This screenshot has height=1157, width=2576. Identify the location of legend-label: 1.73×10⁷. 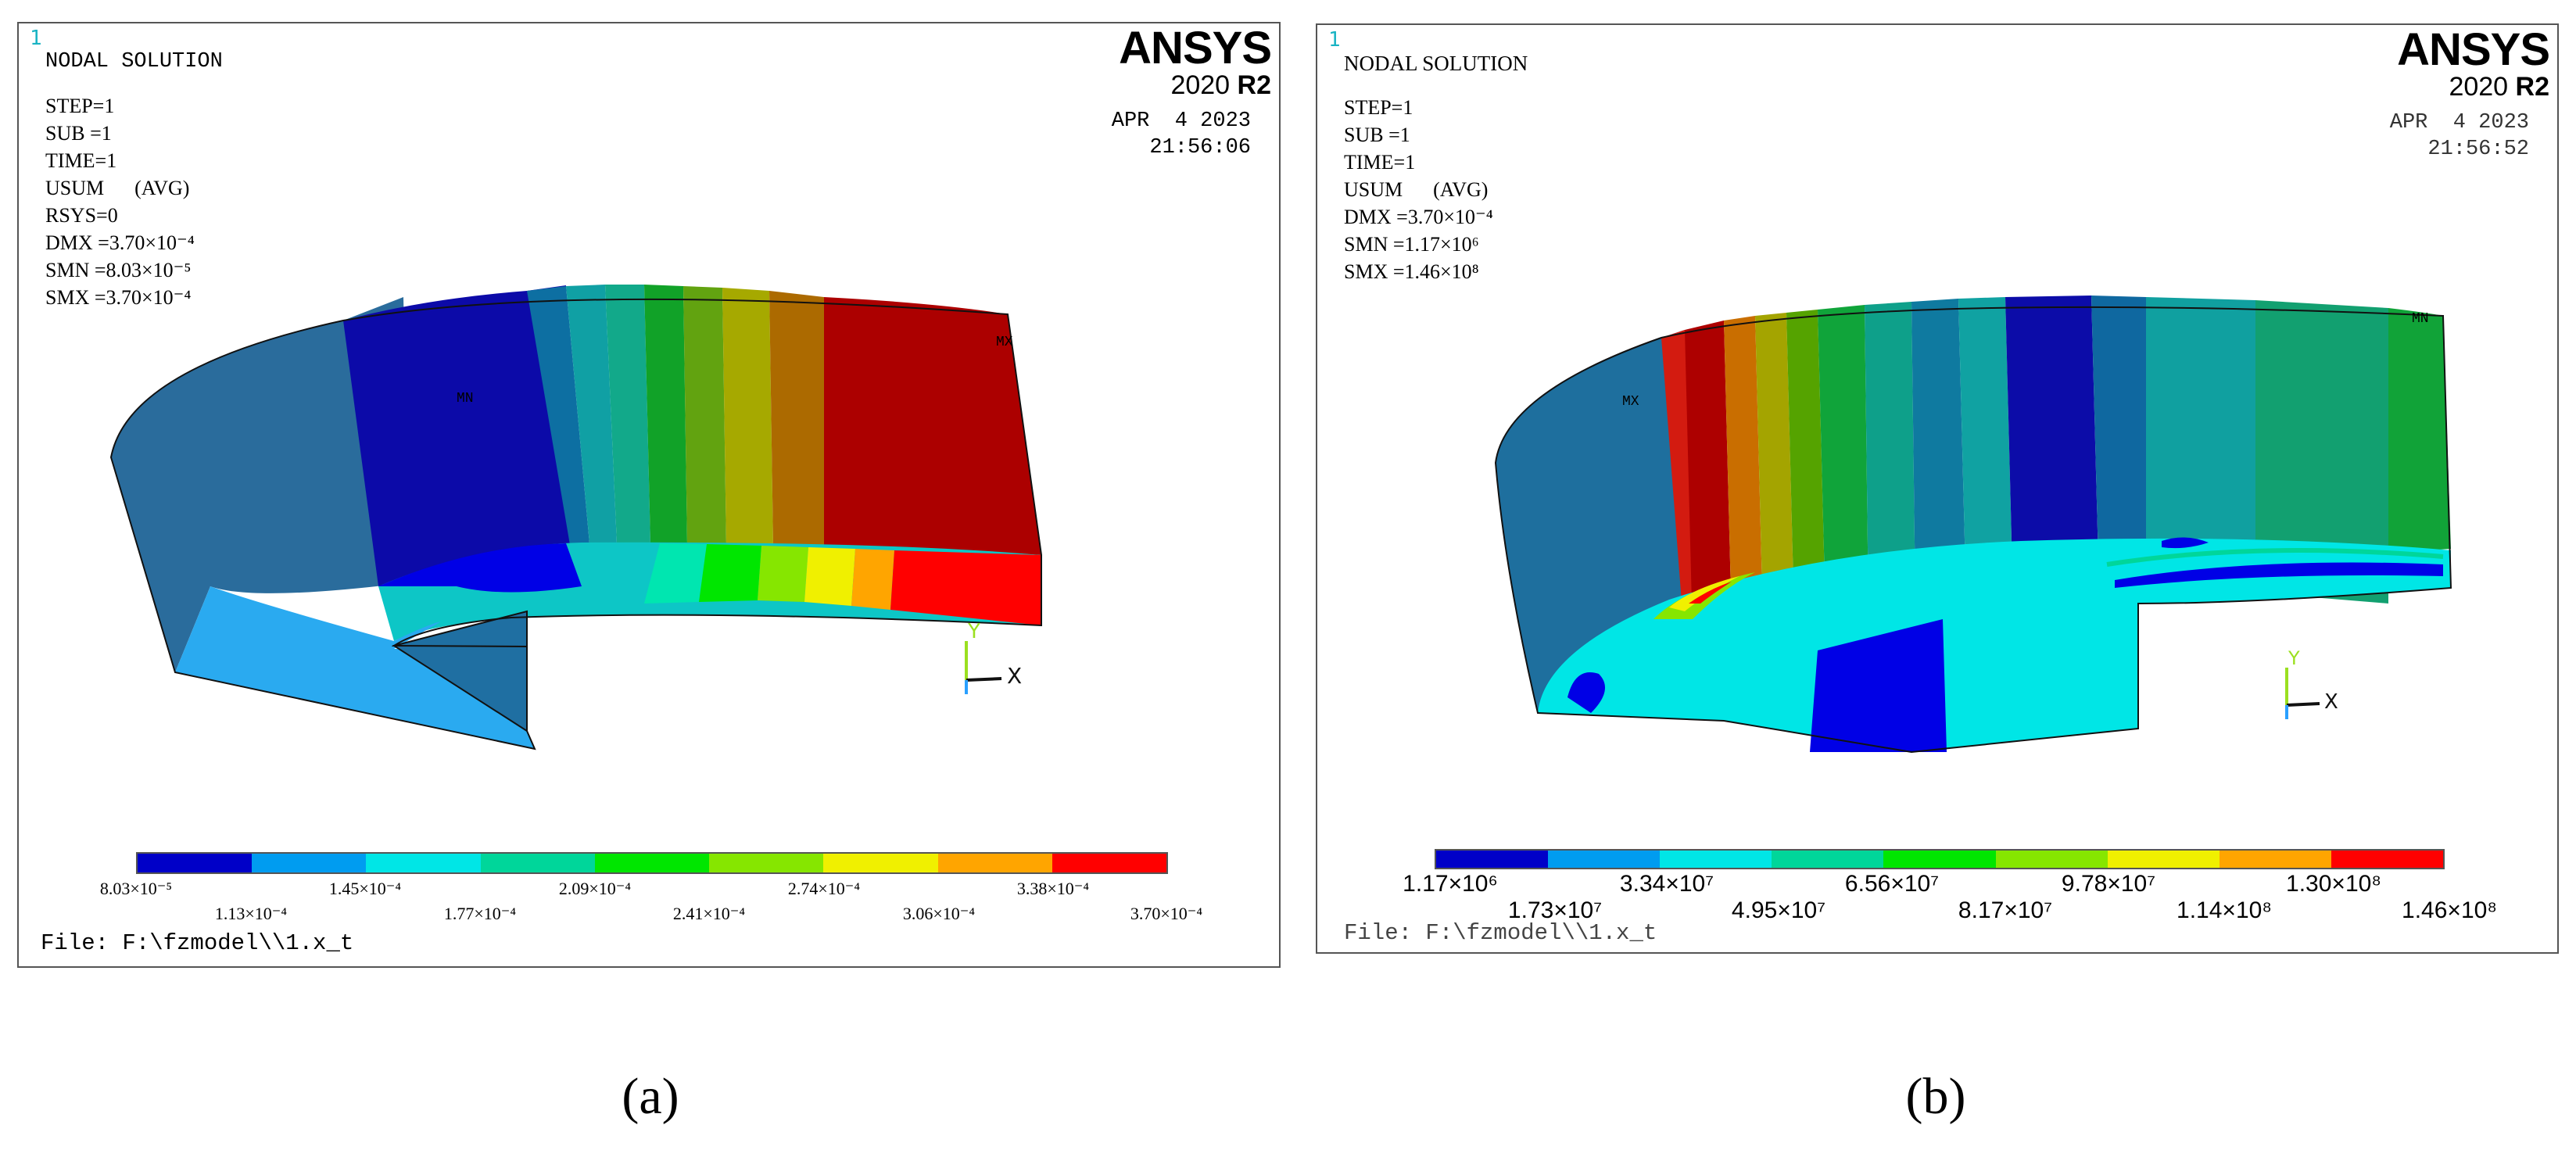
(1555, 910).